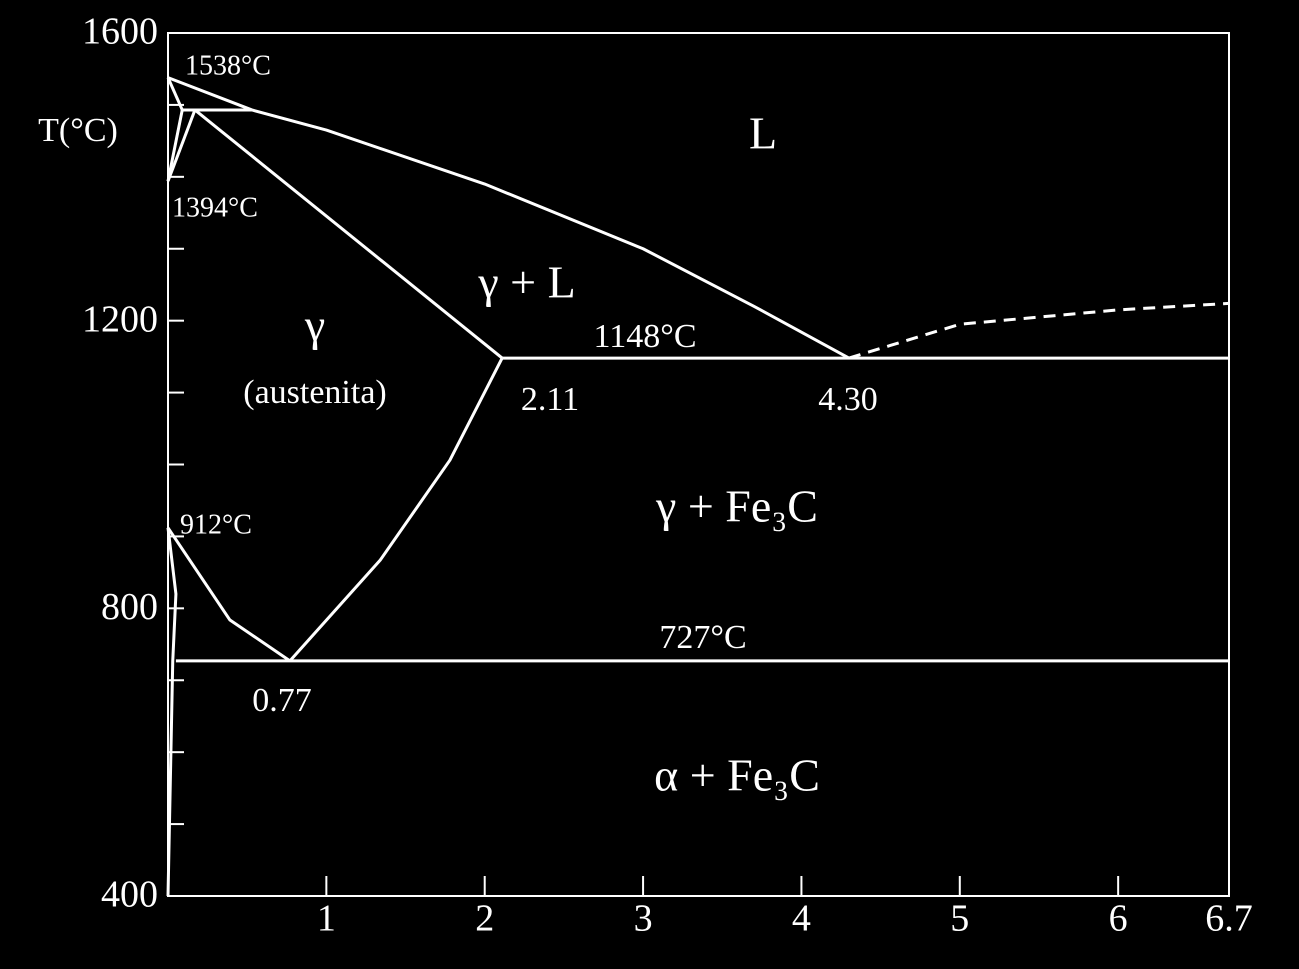 This screenshot has height=969, width=1299. Describe the element at coordinates (215, 207) in the screenshot. I see `annotation: 1394°C` at that location.